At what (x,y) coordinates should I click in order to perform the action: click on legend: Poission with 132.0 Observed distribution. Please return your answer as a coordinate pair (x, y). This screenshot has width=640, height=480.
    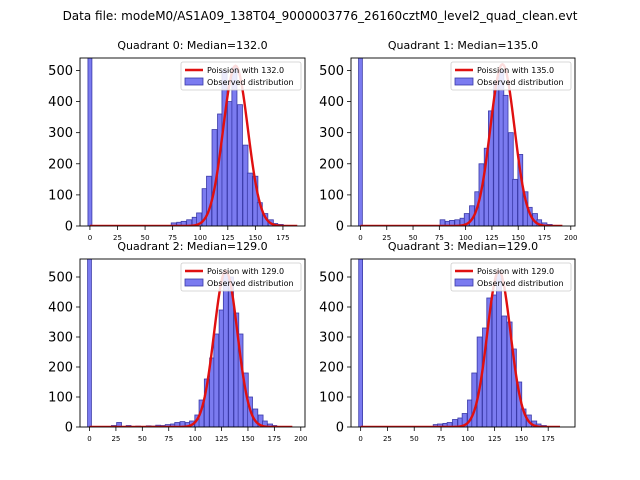
    Looking at the image, I should click on (241, 76).